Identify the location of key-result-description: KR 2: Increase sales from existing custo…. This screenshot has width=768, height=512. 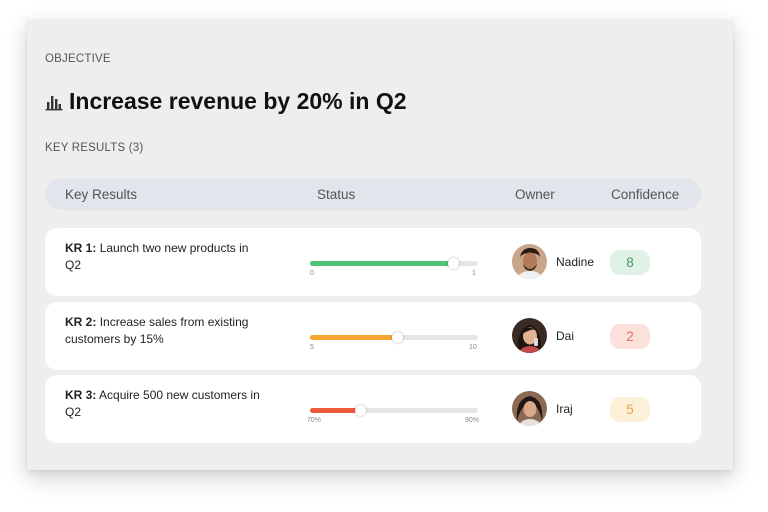
(165, 331).